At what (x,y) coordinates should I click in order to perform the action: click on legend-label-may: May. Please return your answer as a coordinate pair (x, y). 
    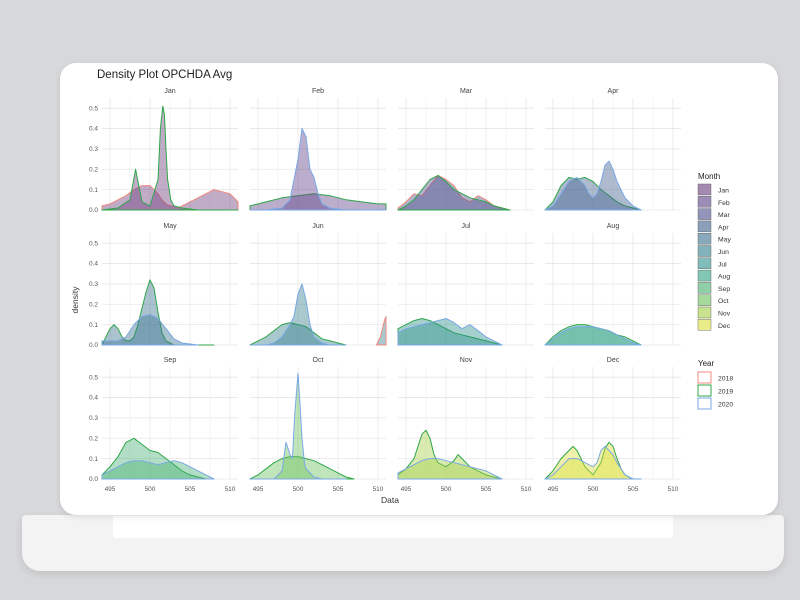
    Looking at the image, I should click on (724, 240).